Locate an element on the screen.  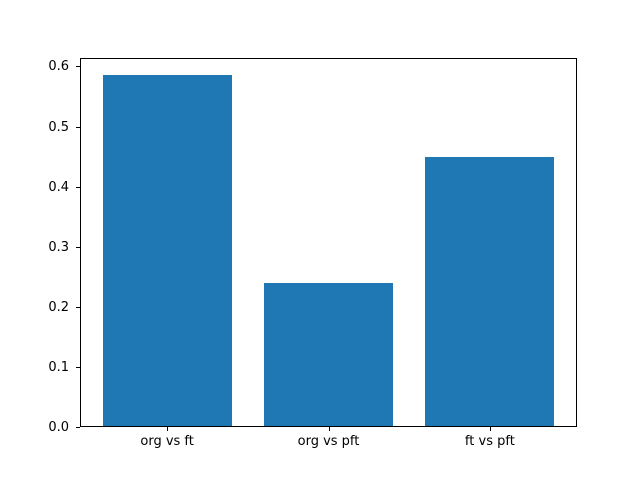
x-tick-label: org vs pft is located at coordinates (328, 441).